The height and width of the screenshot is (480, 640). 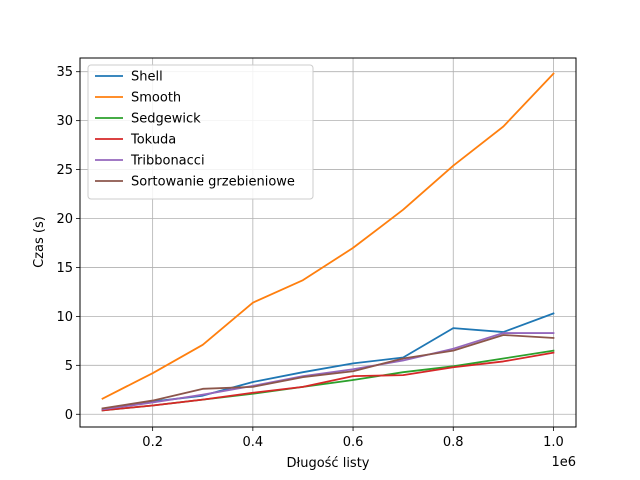 I want to click on y-tick-label: 10, so click(x=64, y=317).